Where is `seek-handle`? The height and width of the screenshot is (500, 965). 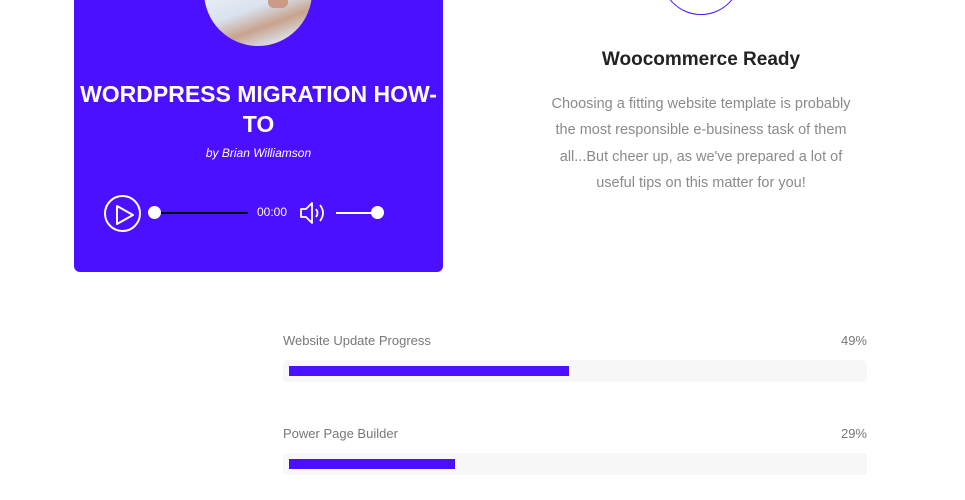
seek-handle is located at coordinates (154, 212).